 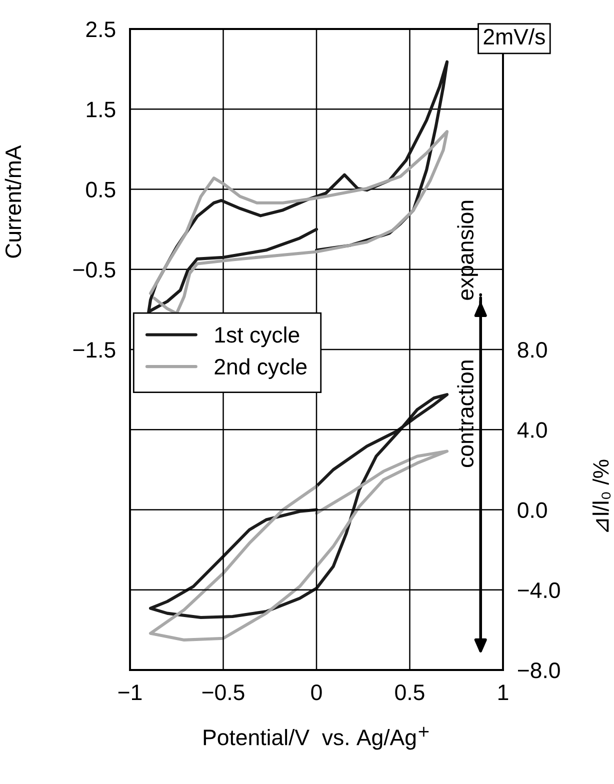 I want to click on x-tick-label: −0.5, so click(x=223, y=692).